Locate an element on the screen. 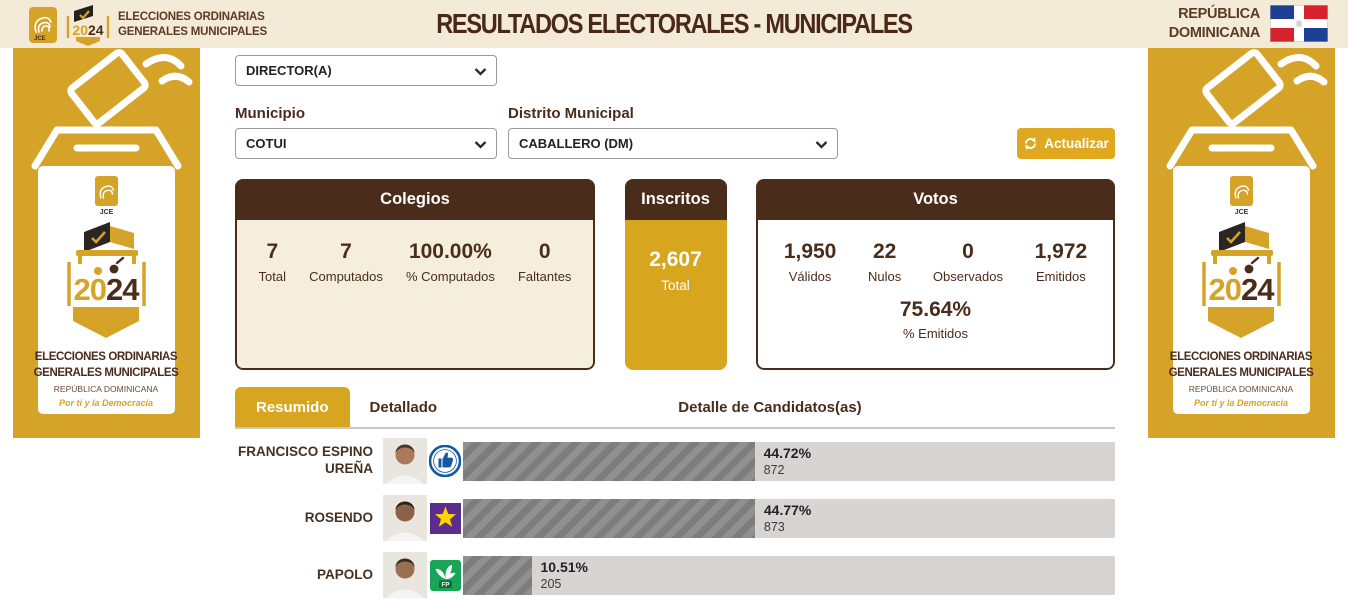  svg-text: FP is located at coordinates (445, 584).